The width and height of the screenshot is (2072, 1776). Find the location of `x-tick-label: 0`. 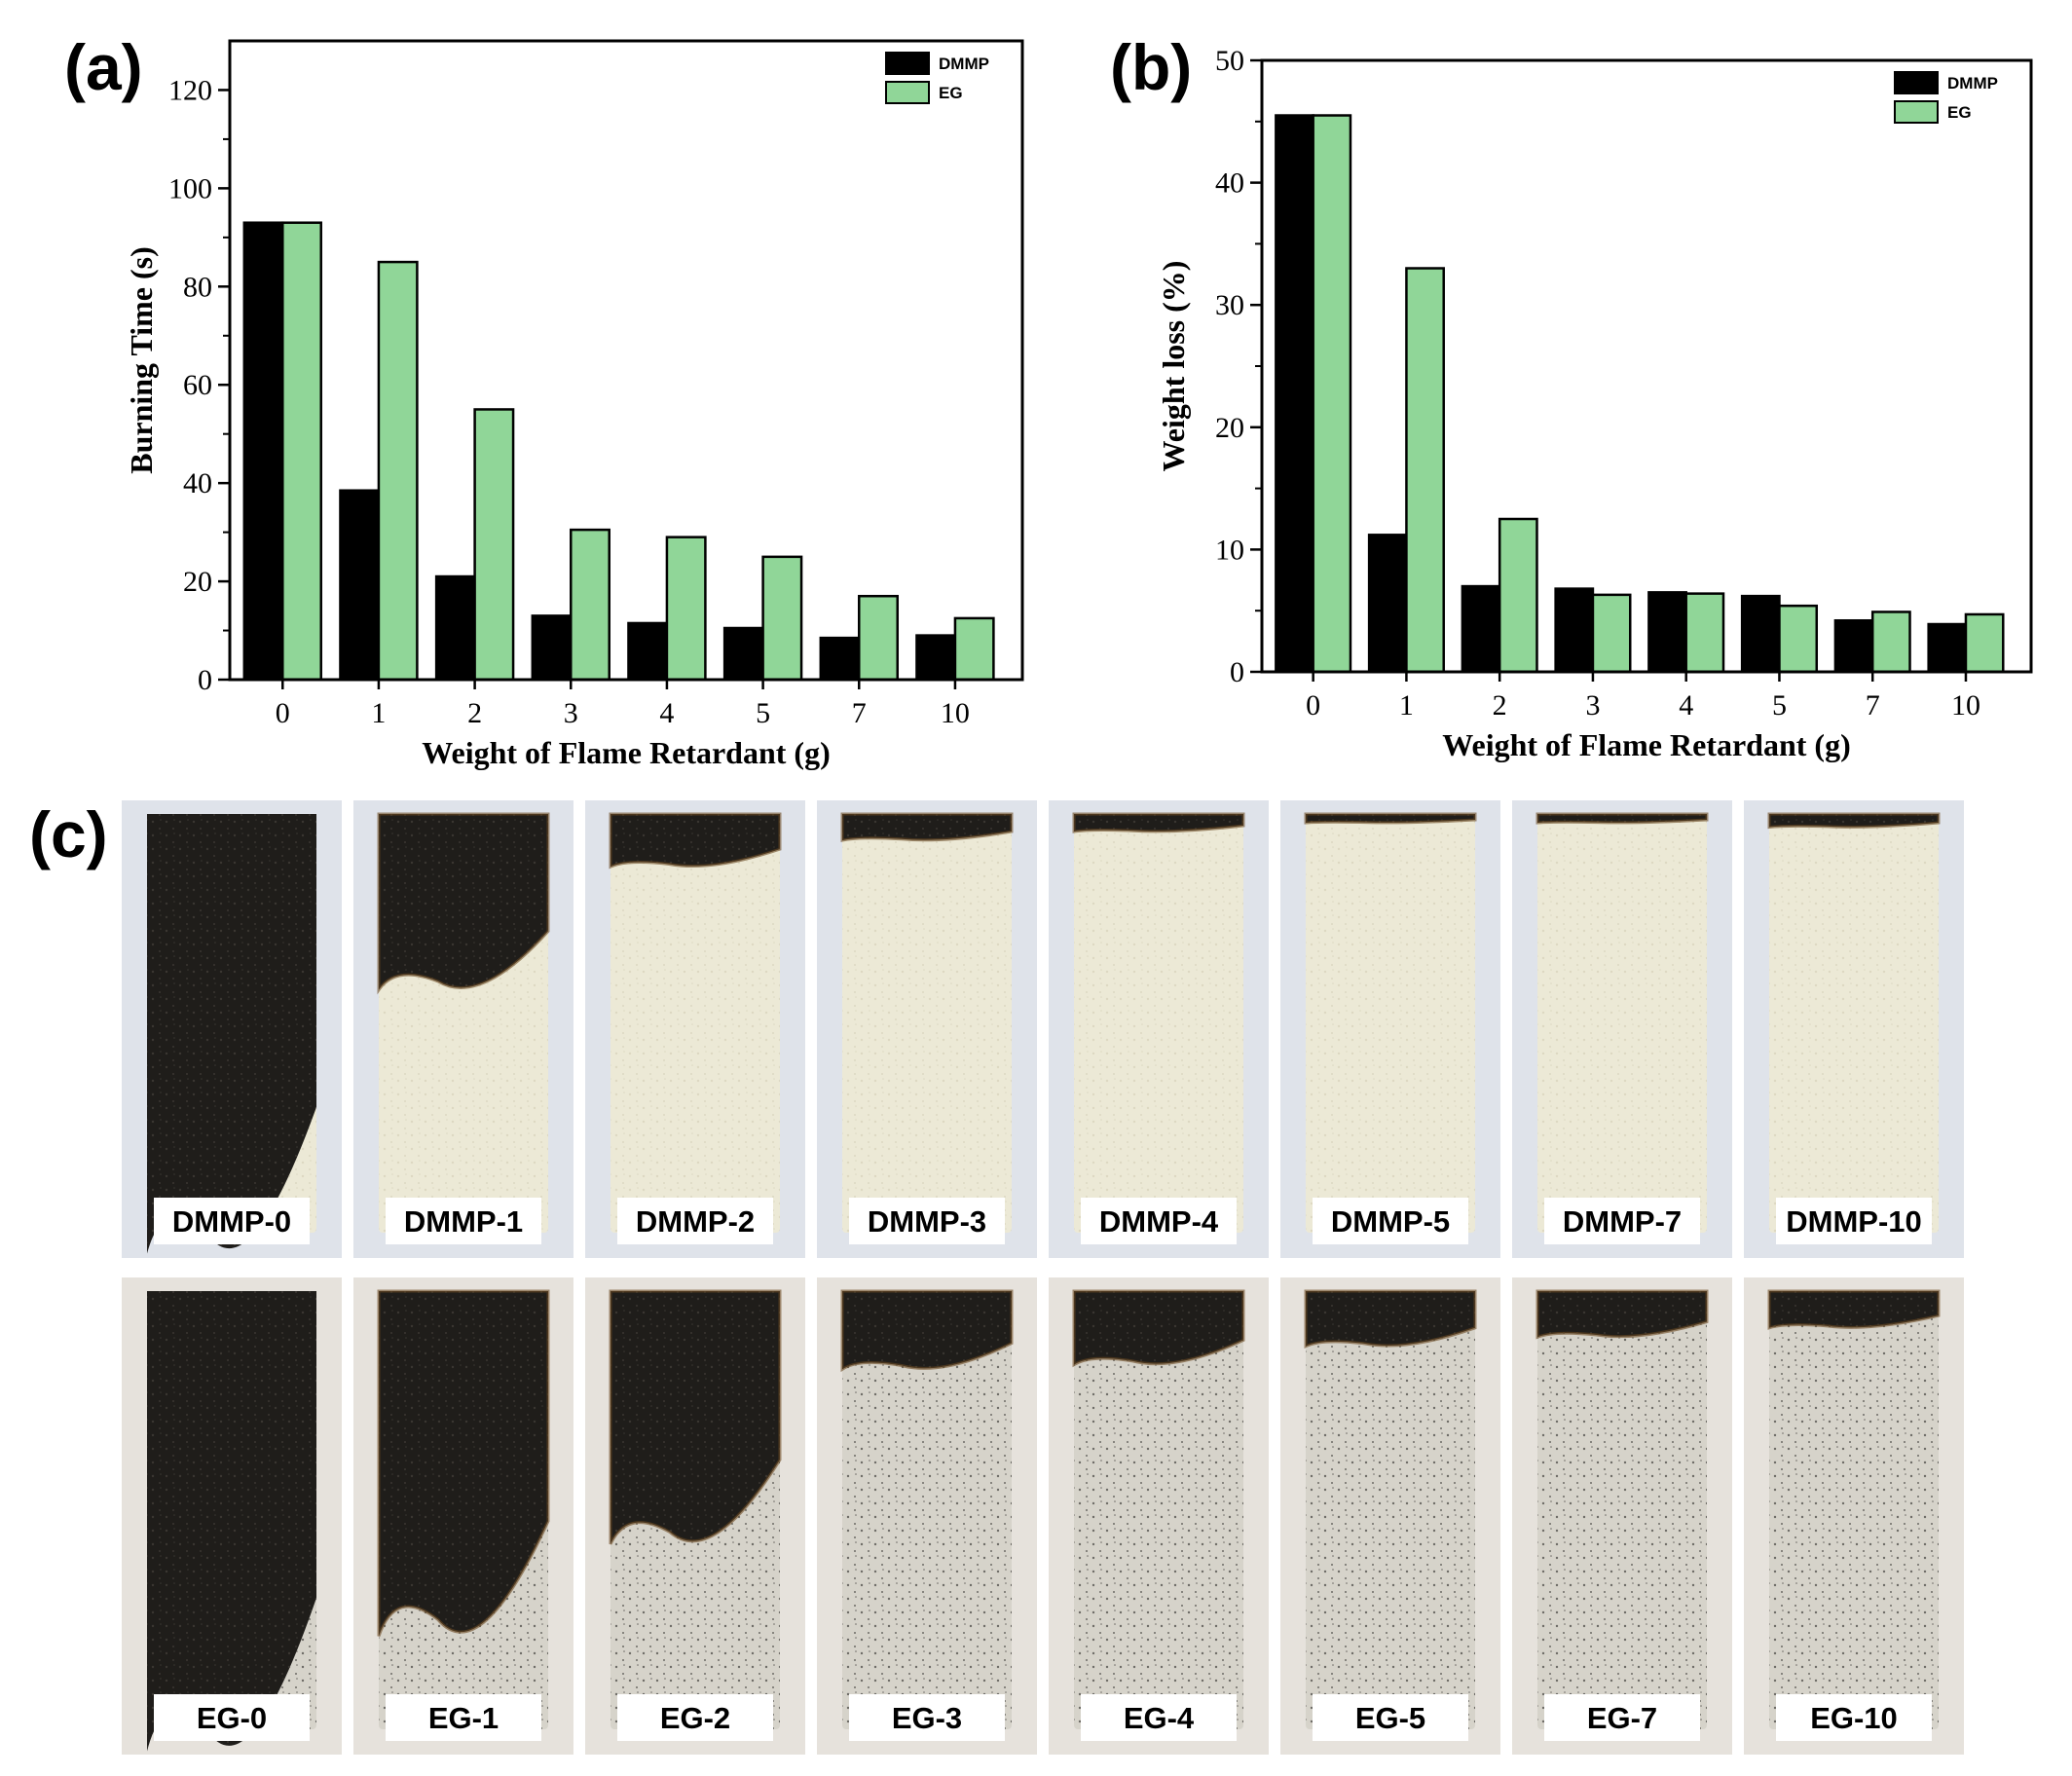

x-tick-label: 0 is located at coordinates (283, 713).